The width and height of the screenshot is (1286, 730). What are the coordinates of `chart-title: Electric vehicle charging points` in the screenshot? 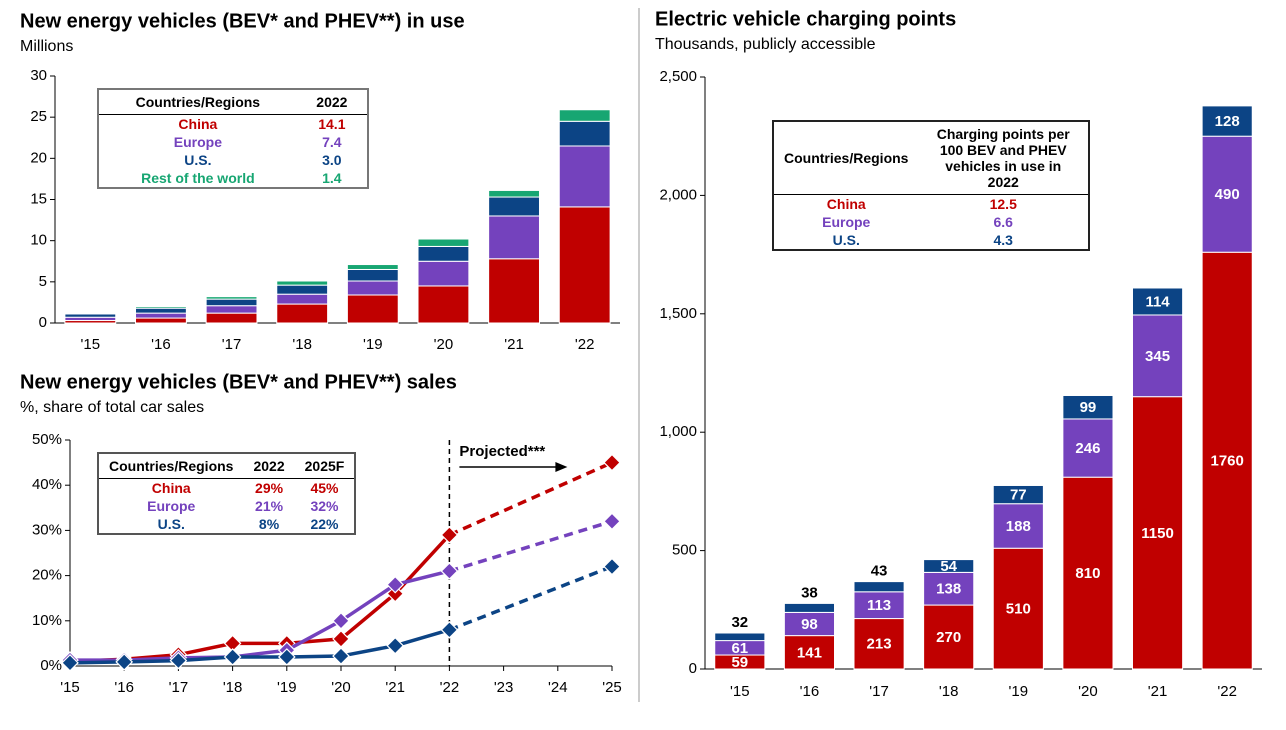 It's located at (805, 19).